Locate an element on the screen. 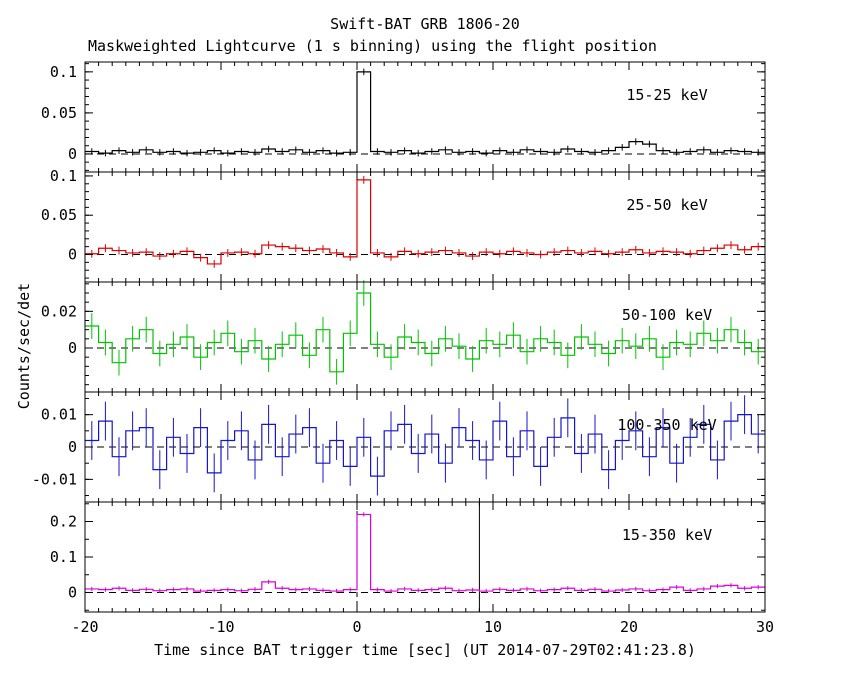 The width and height of the screenshot is (850, 680). x-tick-label: 20 is located at coordinates (629, 627).